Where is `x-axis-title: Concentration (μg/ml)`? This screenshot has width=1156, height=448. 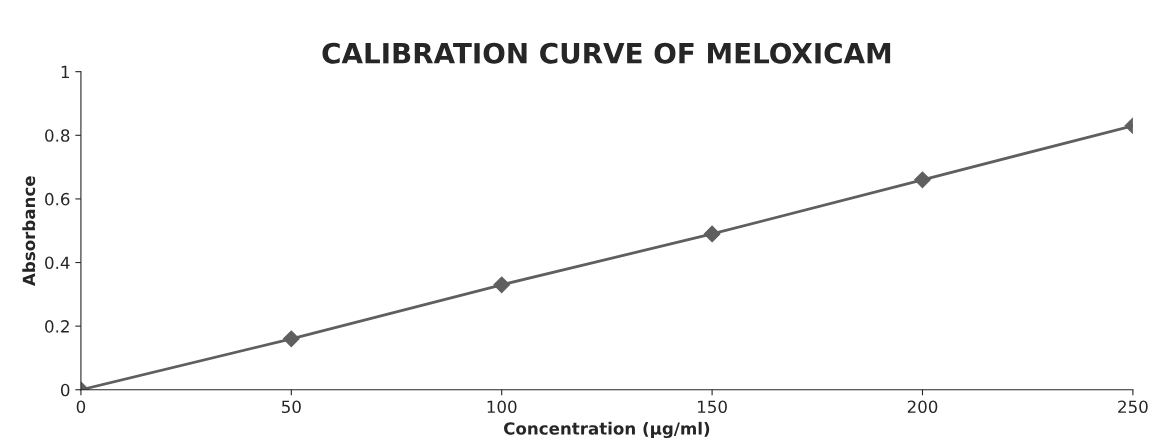 x-axis-title: Concentration (μg/ml) is located at coordinates (607, 430).